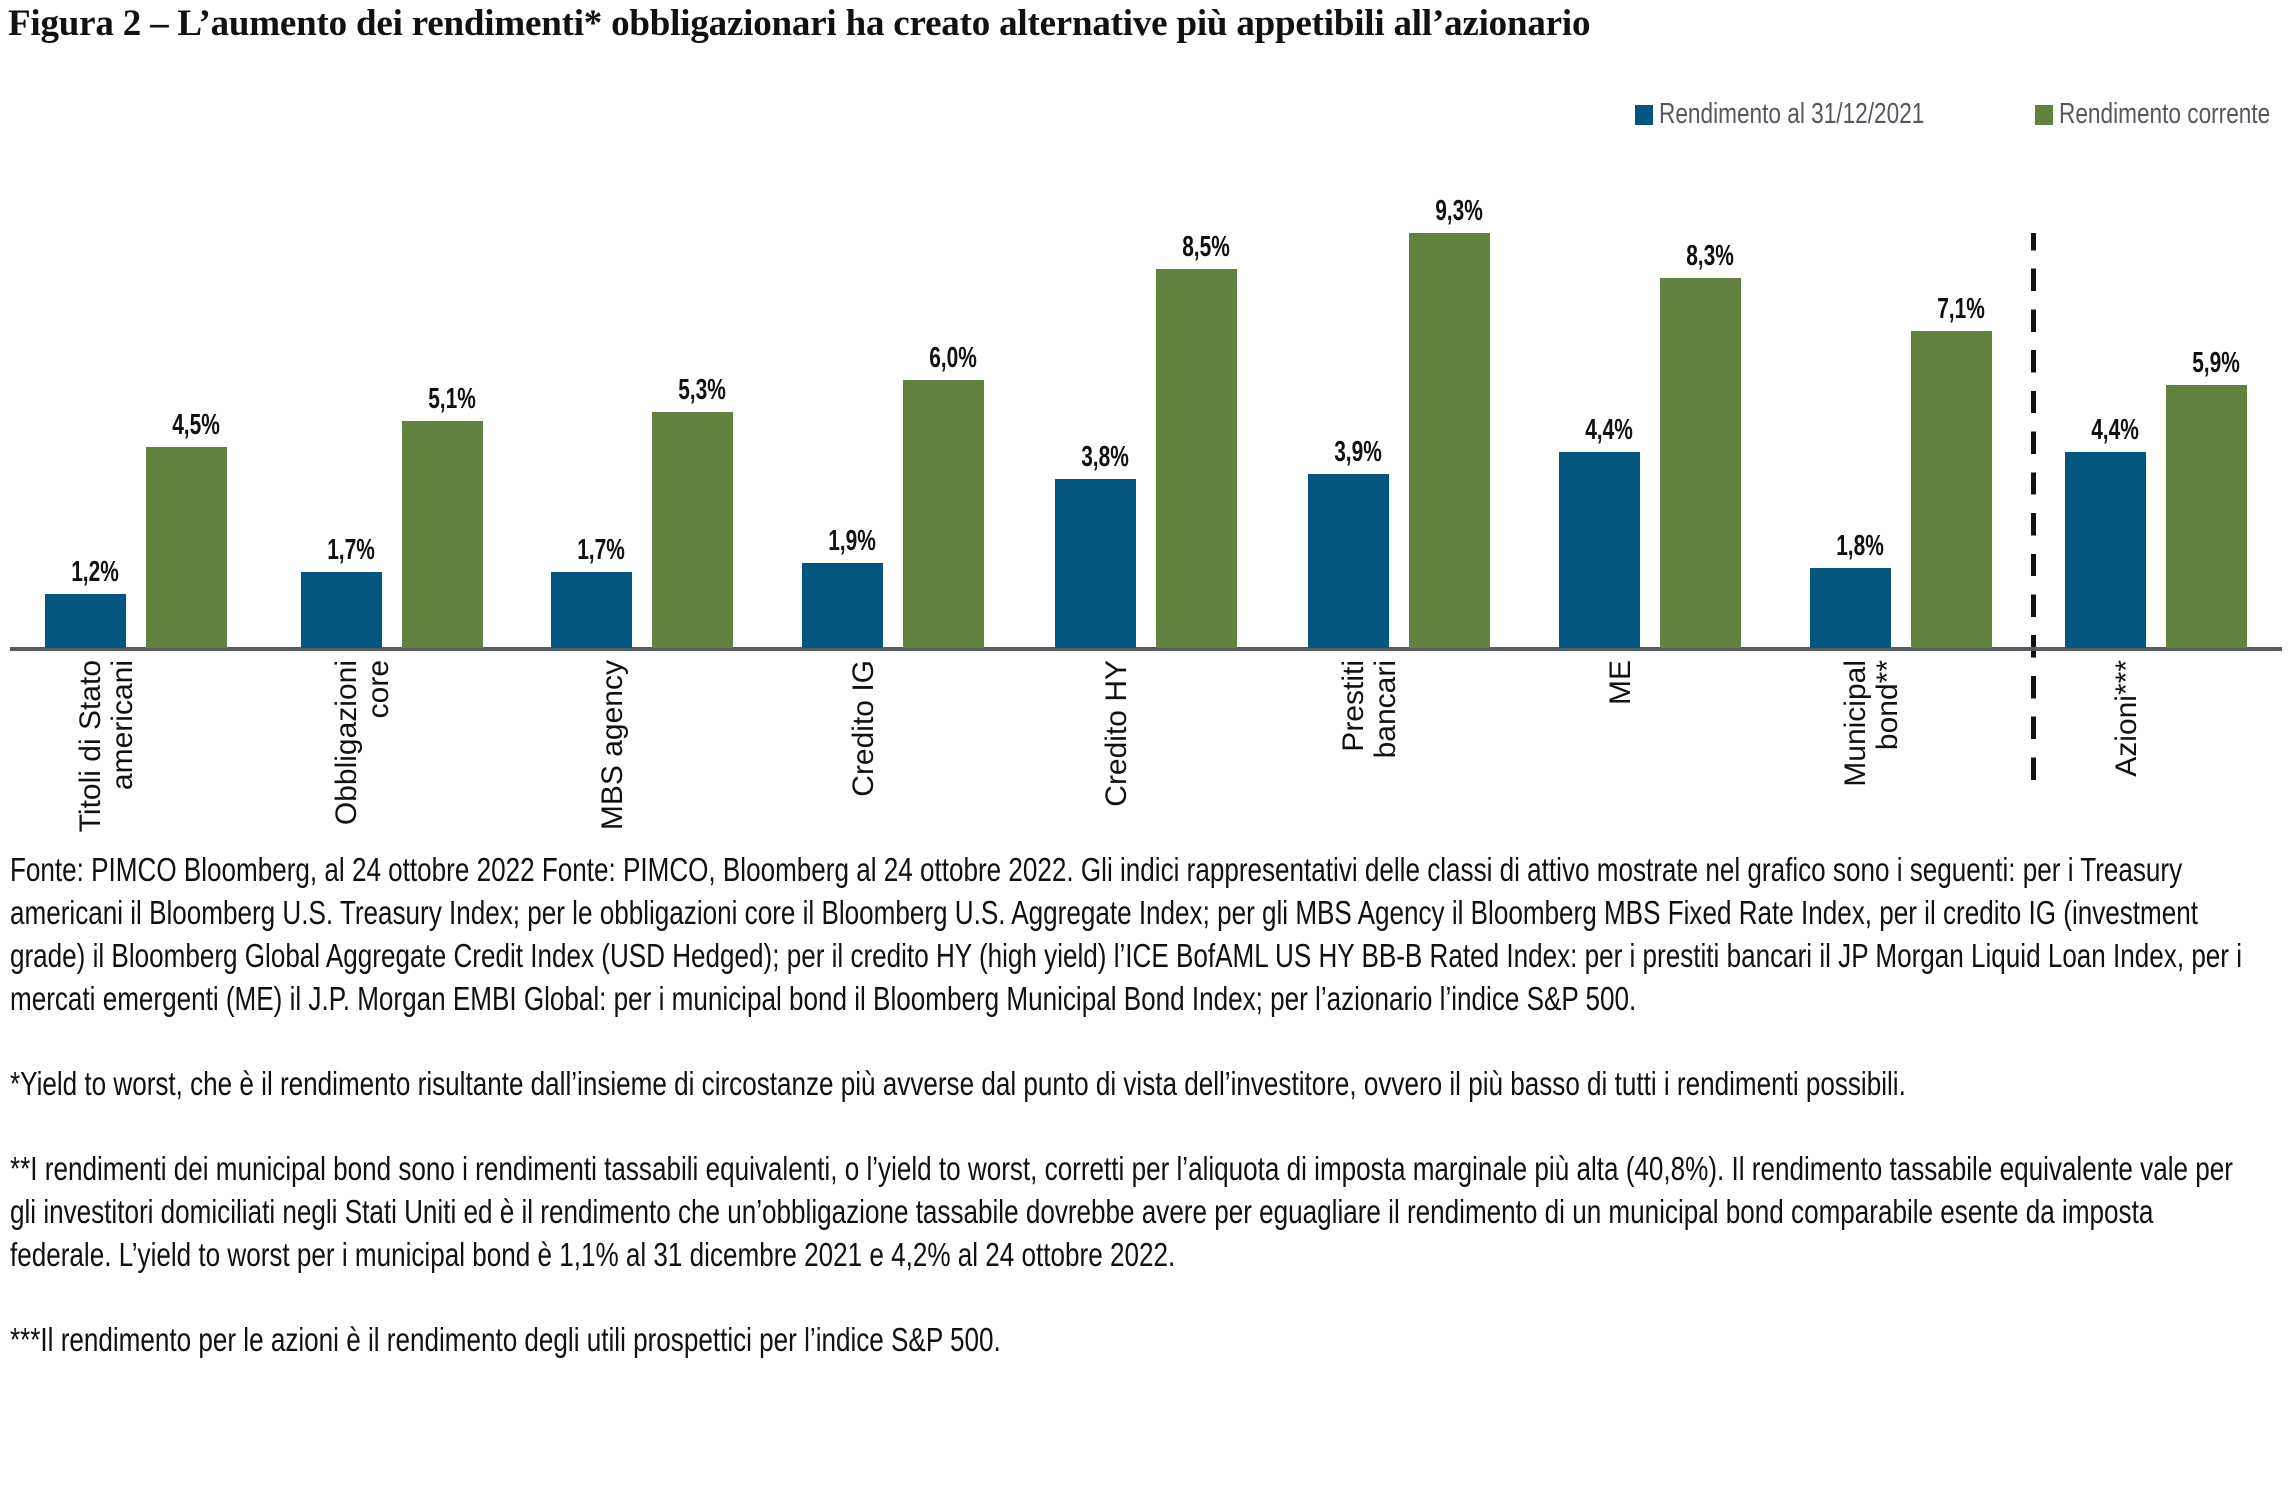  What do you see at coordinates (1871, 723) in the screenshot?
I see `category-label: Municipal bond**` at bounding box center [1871, 723].